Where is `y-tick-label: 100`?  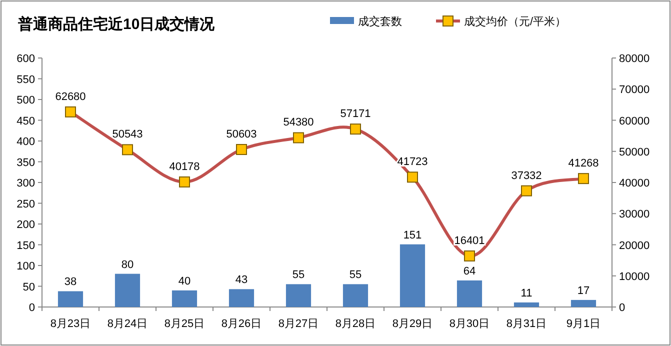
y-tick-label: 100 is located at coordinates (25, 266).